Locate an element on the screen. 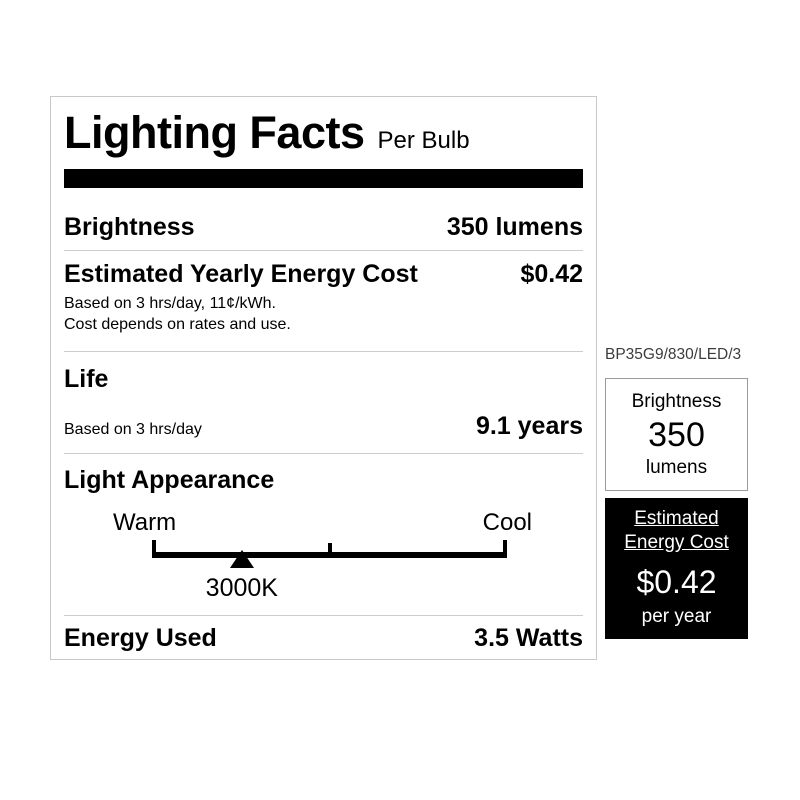  energy-used-row: Energy Used 3.5 Watts is located at coordinates (323, 638).